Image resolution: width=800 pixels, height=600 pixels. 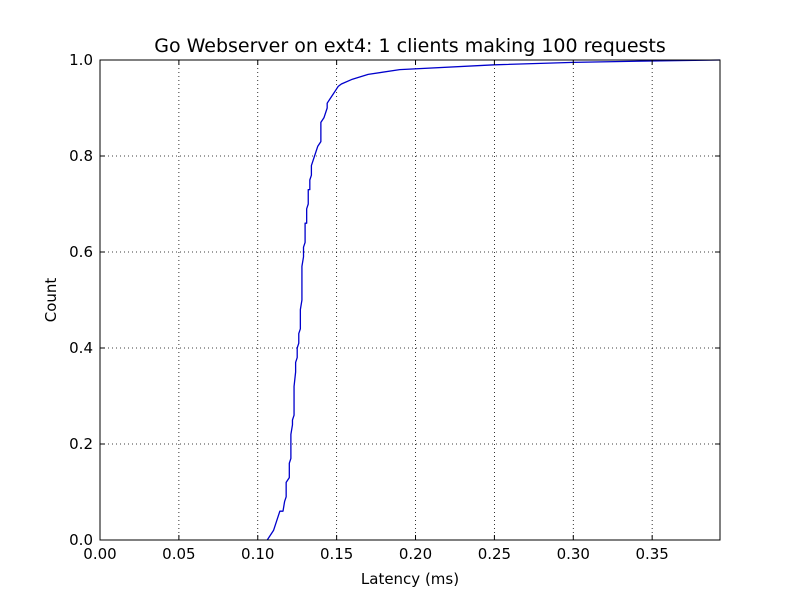 What do you see at coordinates (81, 60) in the screenshot?
I see `y-tick-label: 1.0` at bounding box center [81, 60].